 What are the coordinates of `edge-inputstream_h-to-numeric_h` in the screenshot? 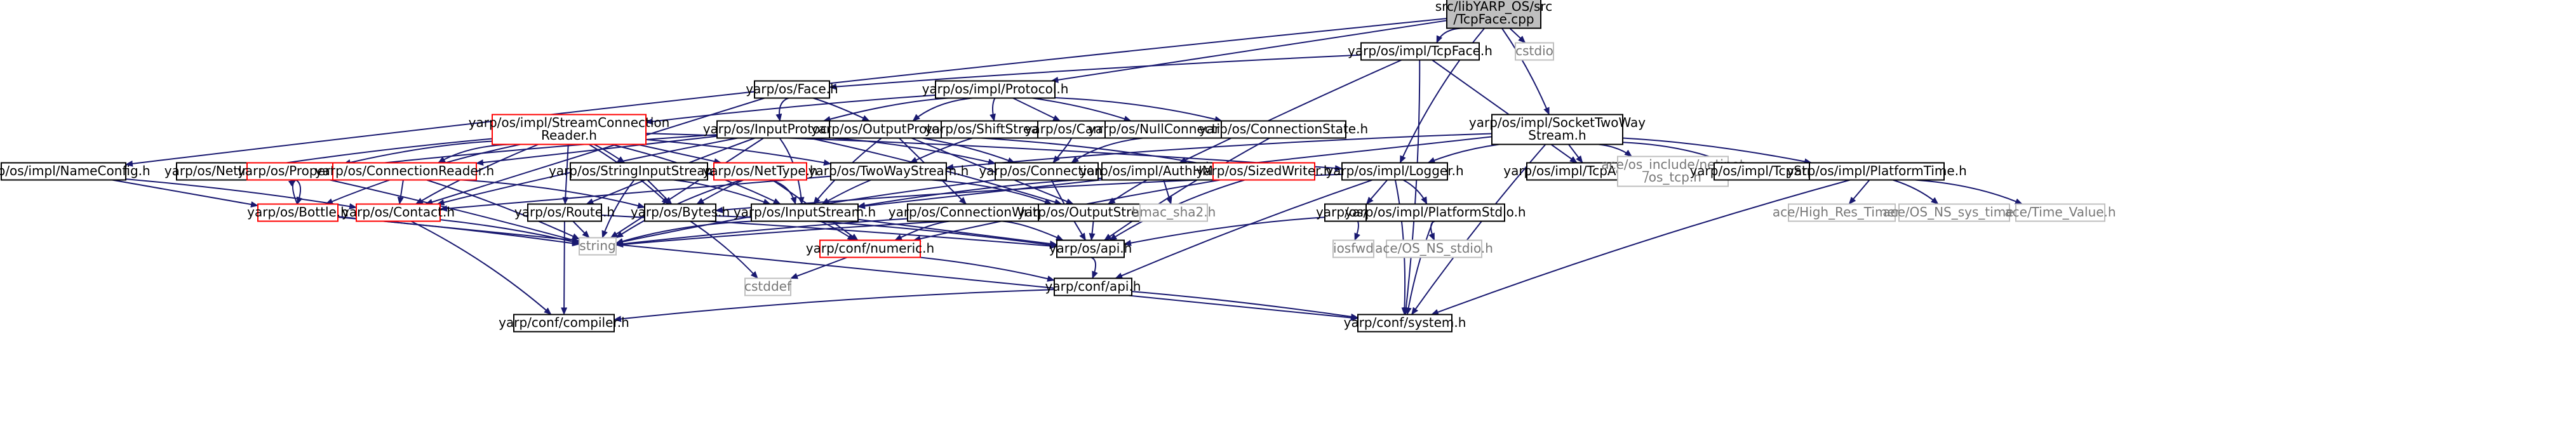 It's located at (837, 230).